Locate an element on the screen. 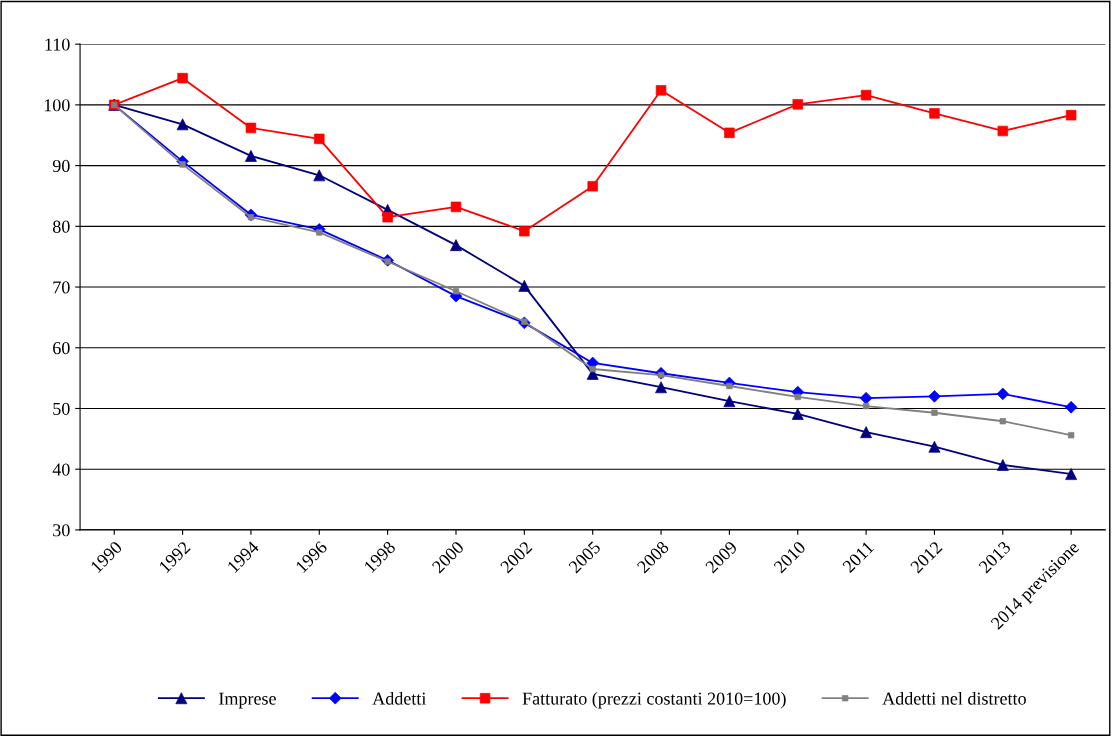 Image resolution: width=1112 pixels, height=736 pixels. y-tick-label: 40 is located at coordinates (61, 469).